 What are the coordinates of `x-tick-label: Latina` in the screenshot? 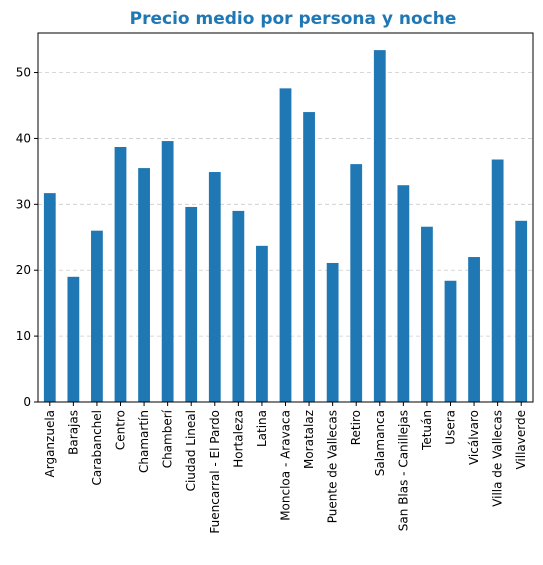 It's located at (262, 428).